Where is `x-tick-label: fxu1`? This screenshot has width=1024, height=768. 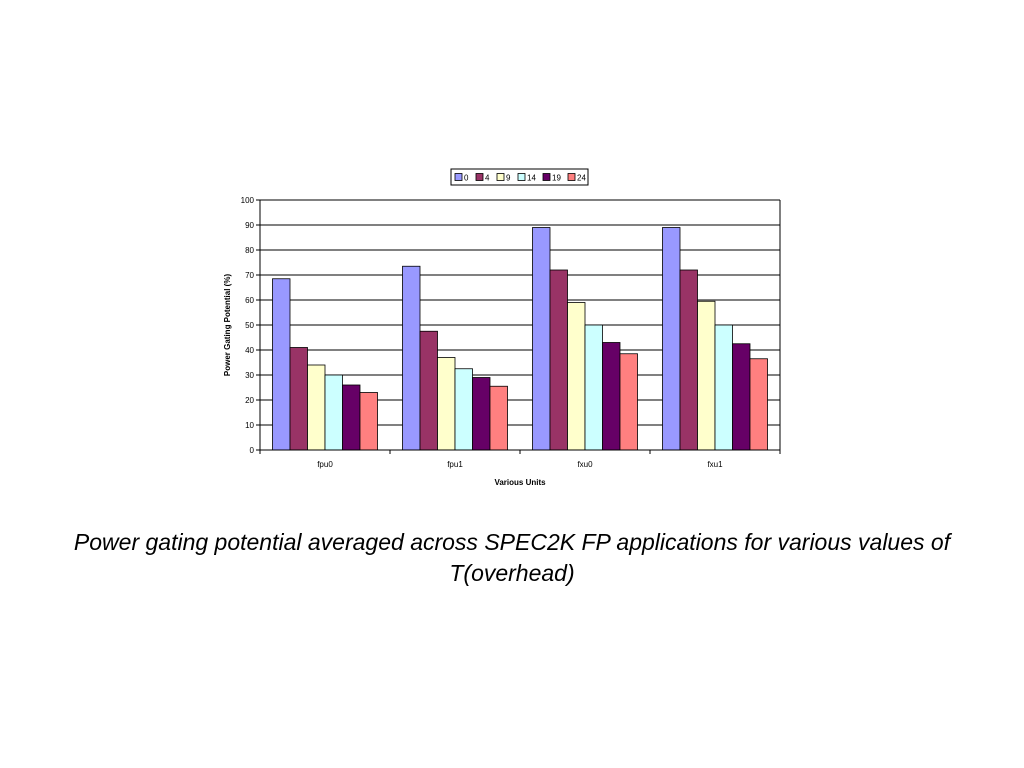 x-tick-label: fxu1 is located at coordinates (715, 464).